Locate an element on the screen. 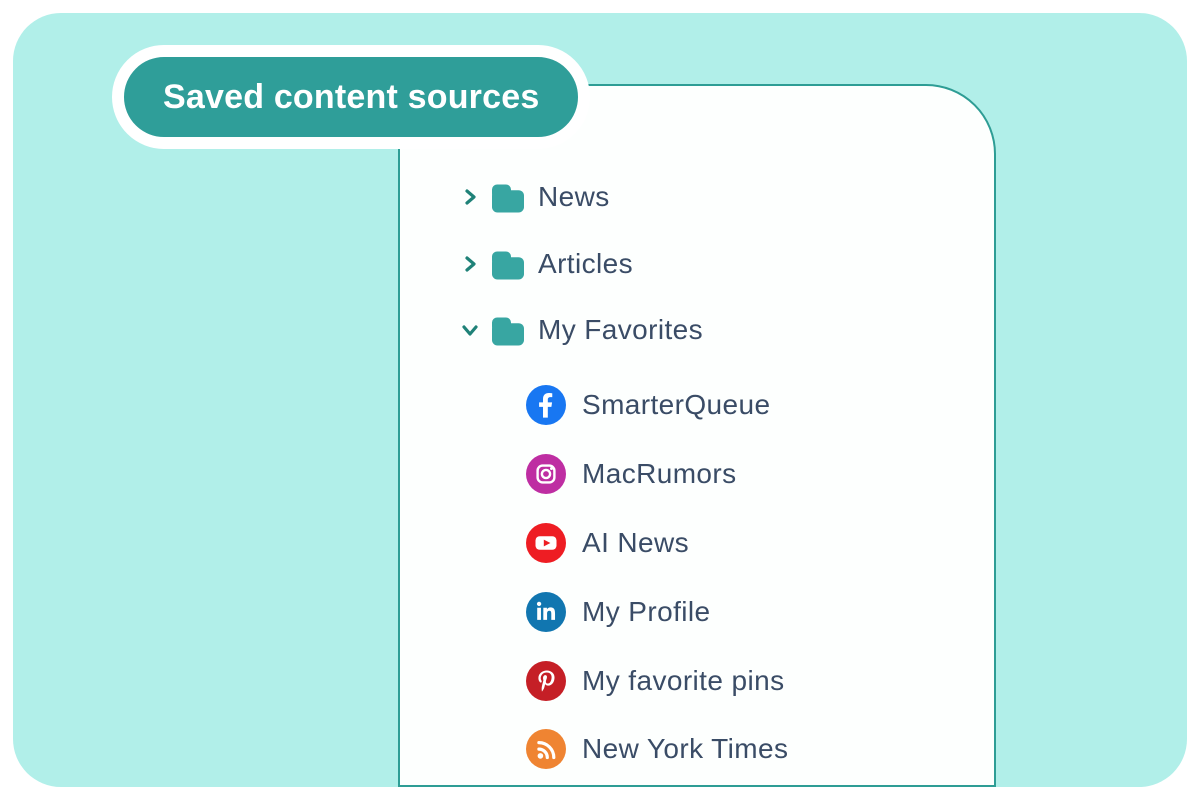 The height and width of the screenshot is (800, 1200). folder-label: Articles is located at coordinates (585, 263).